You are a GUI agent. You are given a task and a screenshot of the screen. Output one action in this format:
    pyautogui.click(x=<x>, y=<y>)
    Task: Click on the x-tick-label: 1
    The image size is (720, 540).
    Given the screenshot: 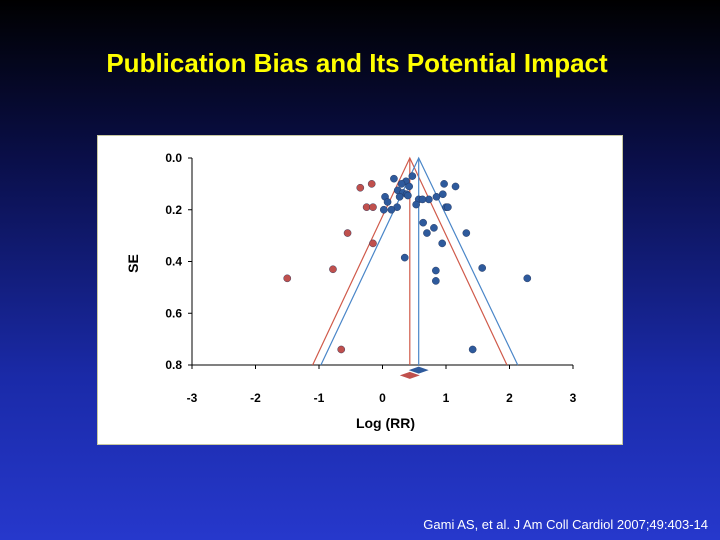 What is the action you would take?
    pyautogui.click(x=446, y=398)
    